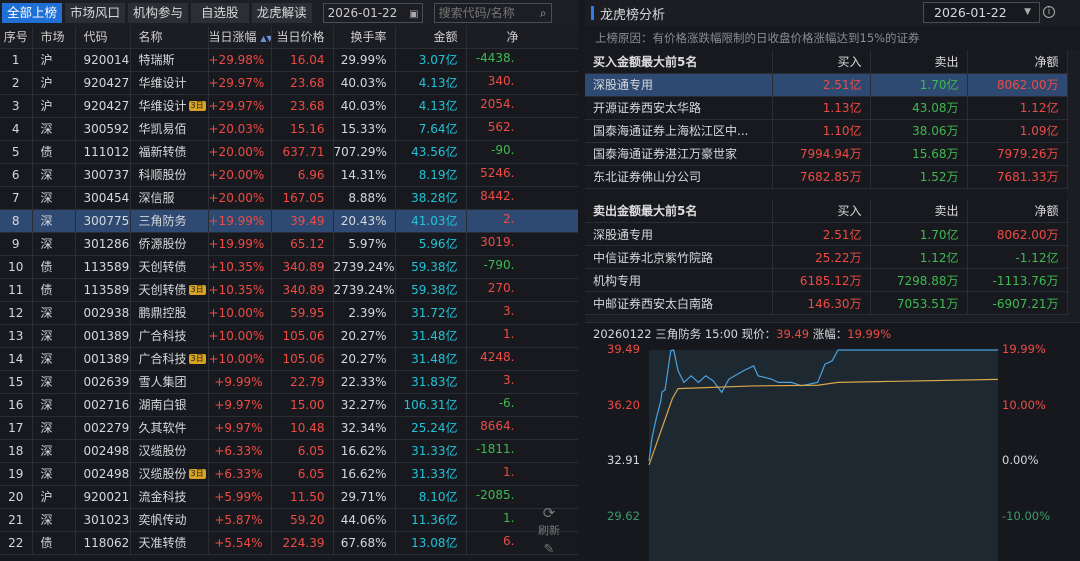 This screenshot has width=1080, height=561. Describe the element at coordinates (16, 37) in the screenshot. I see `col-index: 序号` at that location.